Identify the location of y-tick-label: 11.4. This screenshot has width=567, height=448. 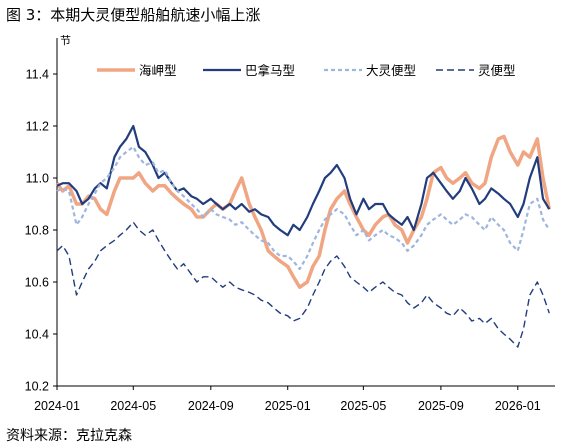
(37, 75).